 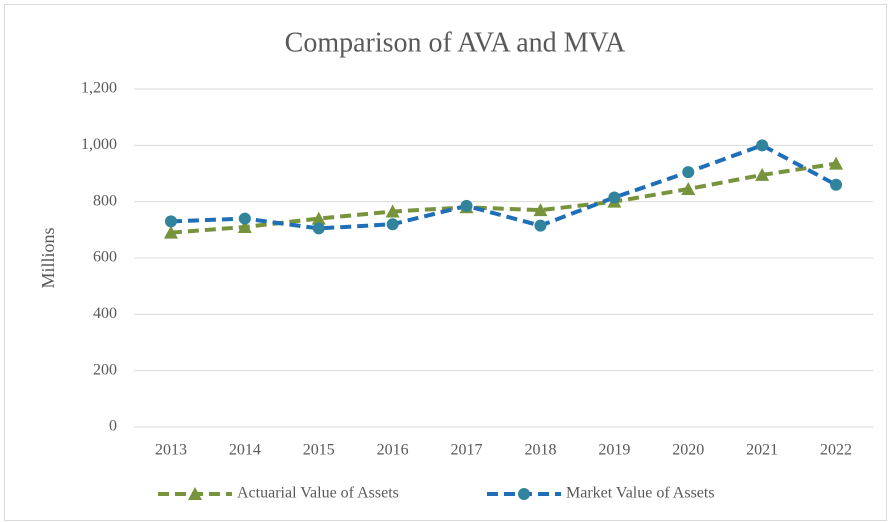 What do you see at coordinates (171, 450) in the screenshot?
I see `x-tick-label: 2013` at bounding box center [171, 450].